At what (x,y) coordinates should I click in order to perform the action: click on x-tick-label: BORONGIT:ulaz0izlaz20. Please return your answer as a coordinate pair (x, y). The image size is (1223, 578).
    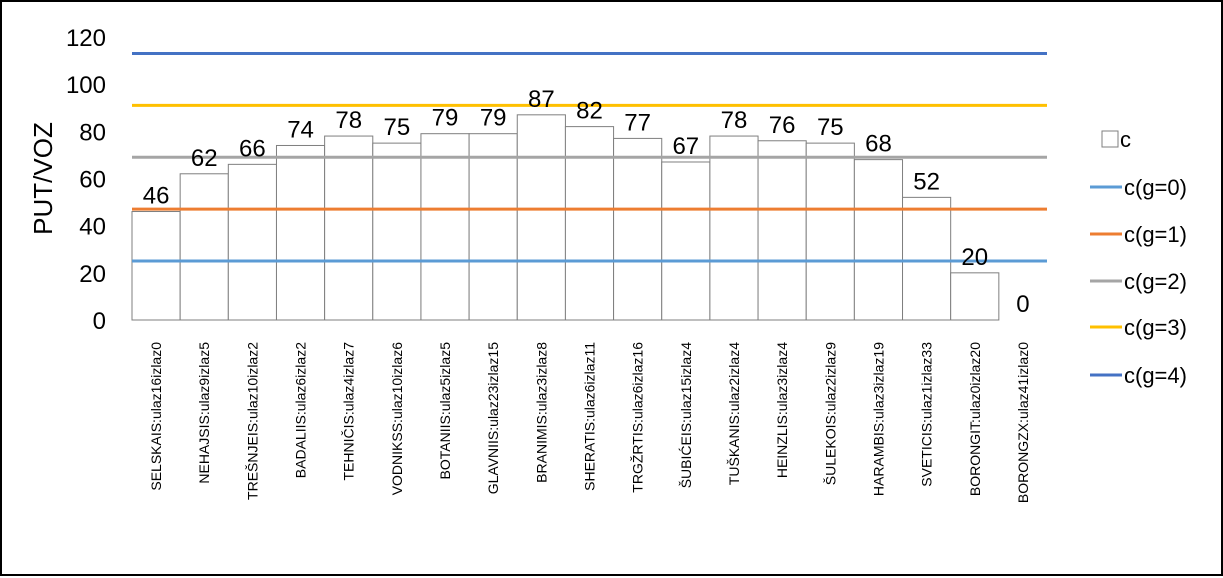
    Looking at the image, I should click on (975, 419).